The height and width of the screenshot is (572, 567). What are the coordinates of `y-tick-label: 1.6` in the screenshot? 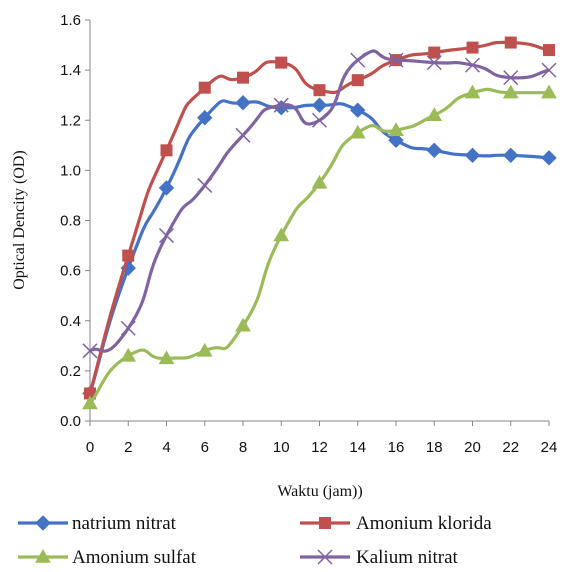 It's located at (70, 20).